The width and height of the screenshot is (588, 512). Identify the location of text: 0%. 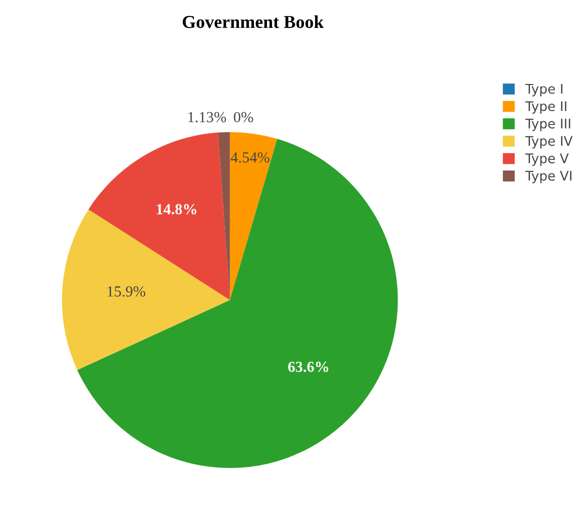
(244, 117).